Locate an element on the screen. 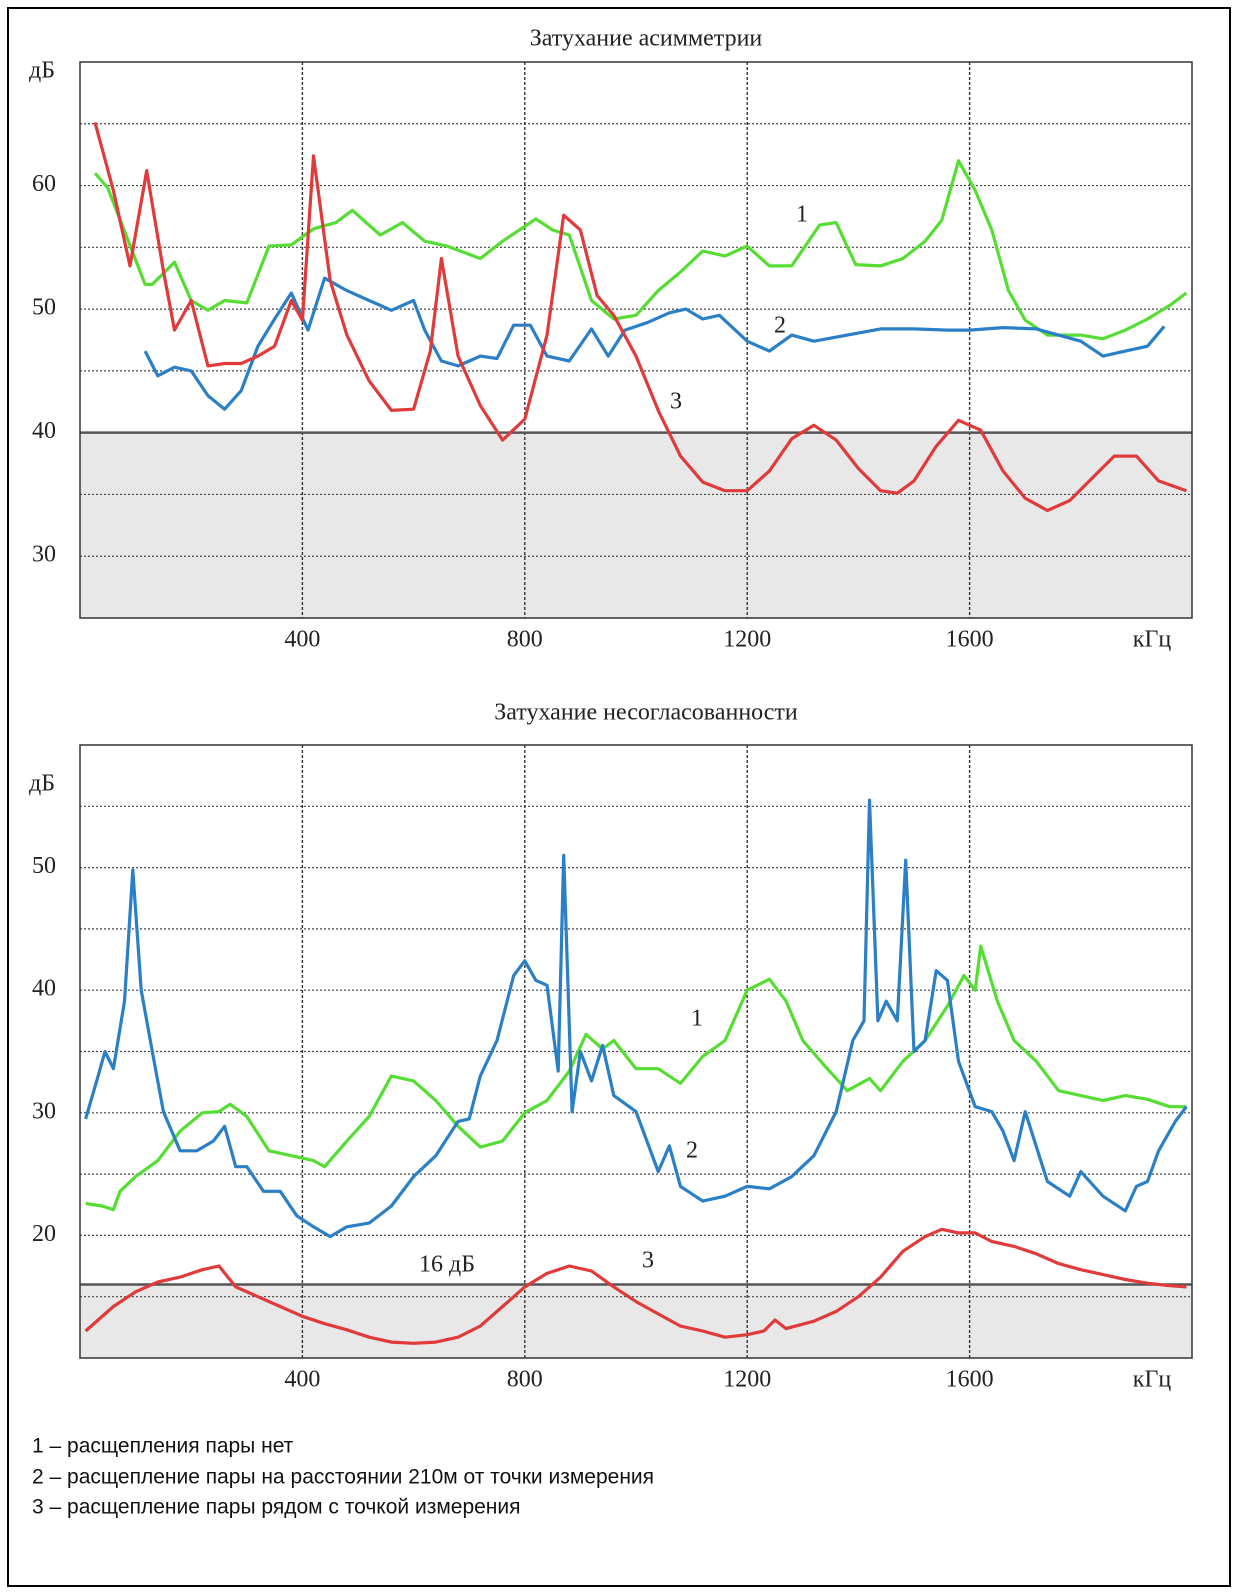  legend-entry: 1 – расщепления пары нет is located at coordinates (163, 1446).